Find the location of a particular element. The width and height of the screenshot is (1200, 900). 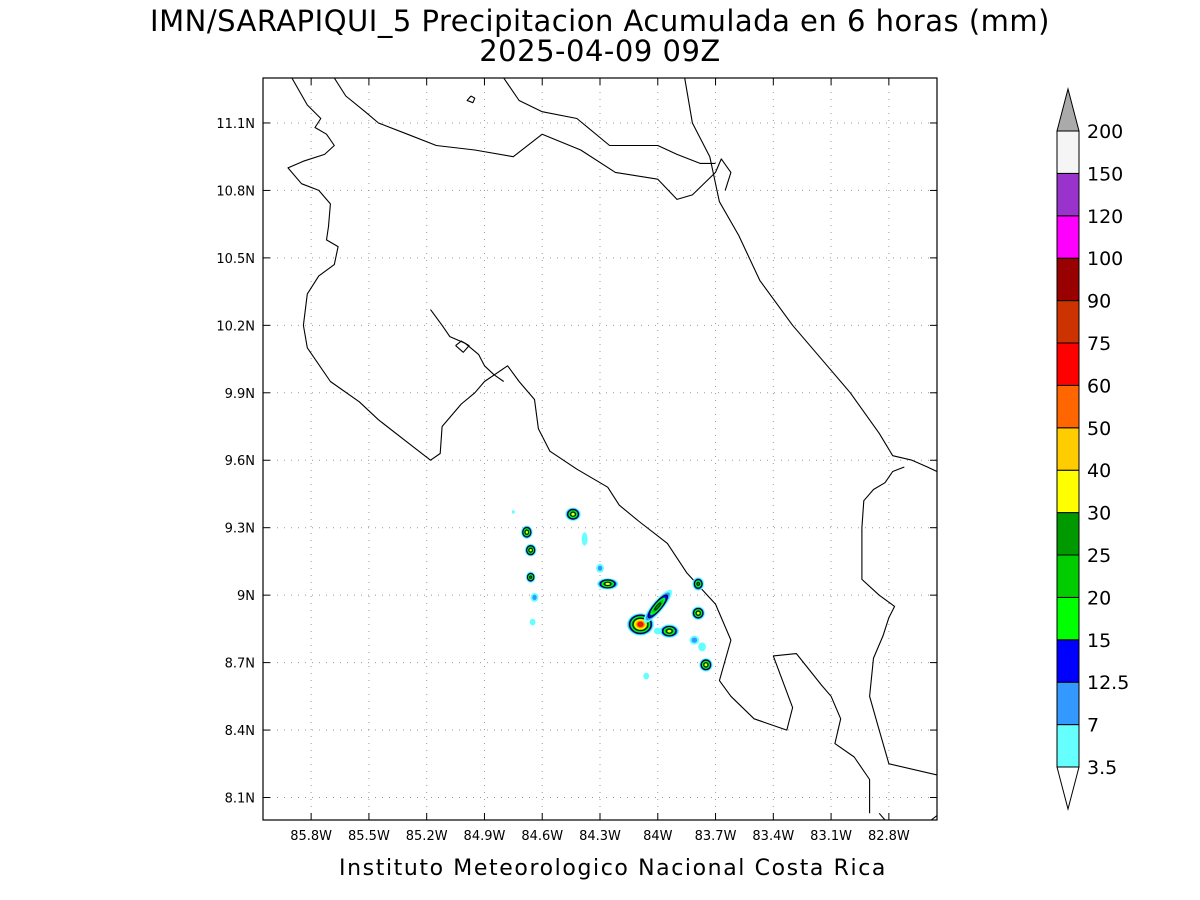

y-tick-label: 9.6N is located at coordinates (240, 461).